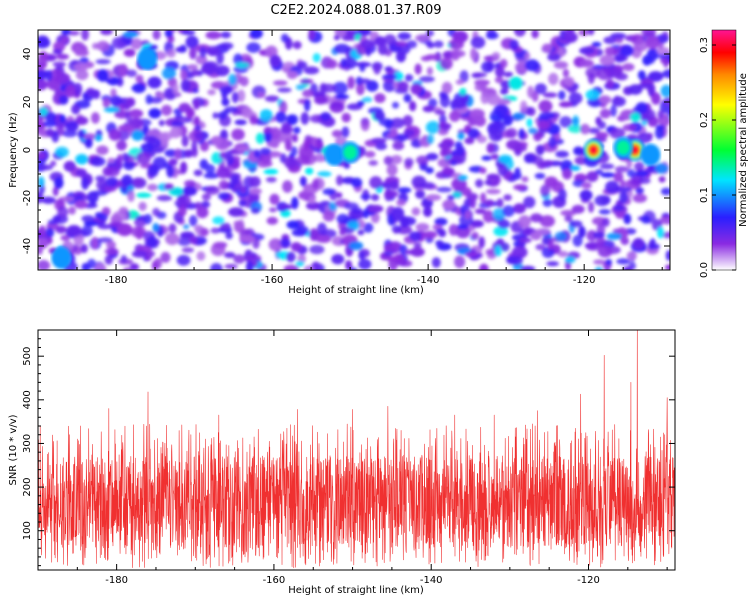 The height and width of the screenshot is (604, 750). Describe the element at coordinates (27, 530) in the screenshot. I see `snr-y-tick-label: 100` at that location.